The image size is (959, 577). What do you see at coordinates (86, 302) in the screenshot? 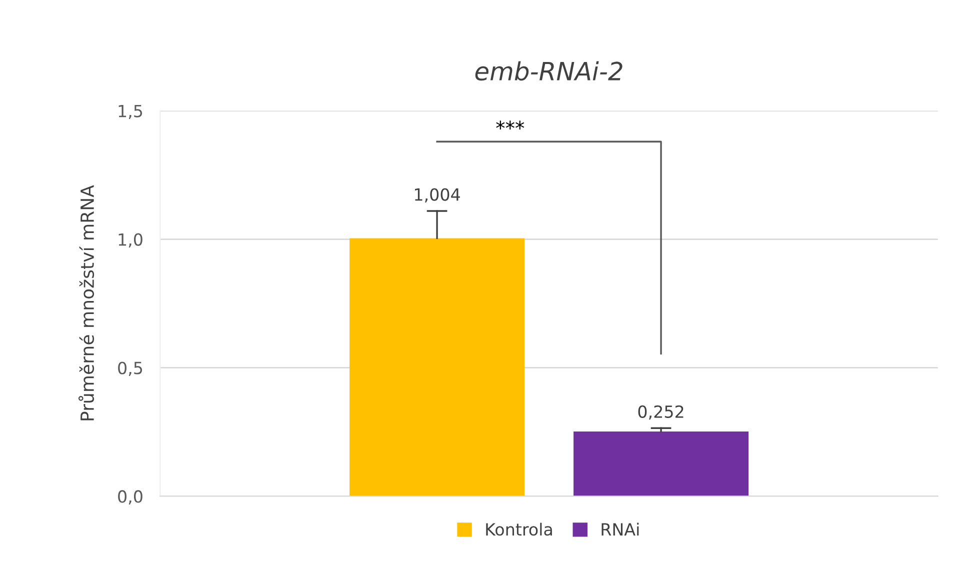
I see `y-axis-title: Průměrné množství mRNA` at bounding box center [86, 302].